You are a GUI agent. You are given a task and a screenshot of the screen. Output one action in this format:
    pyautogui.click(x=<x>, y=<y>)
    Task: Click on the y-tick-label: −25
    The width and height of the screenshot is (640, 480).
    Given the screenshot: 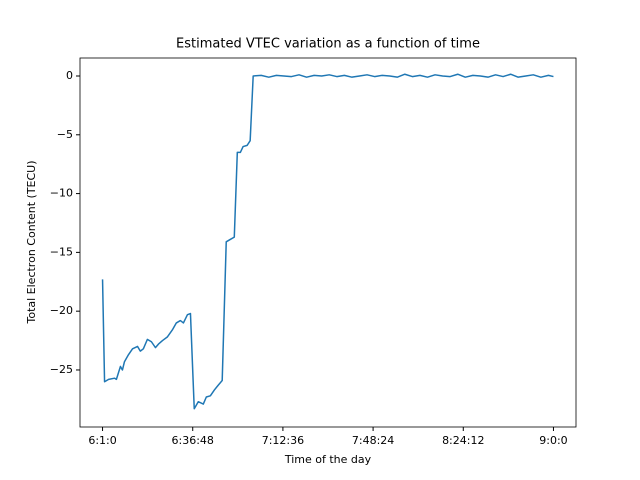 What is the action you would take?
    pyautogui.click(x=61, y=369)
    